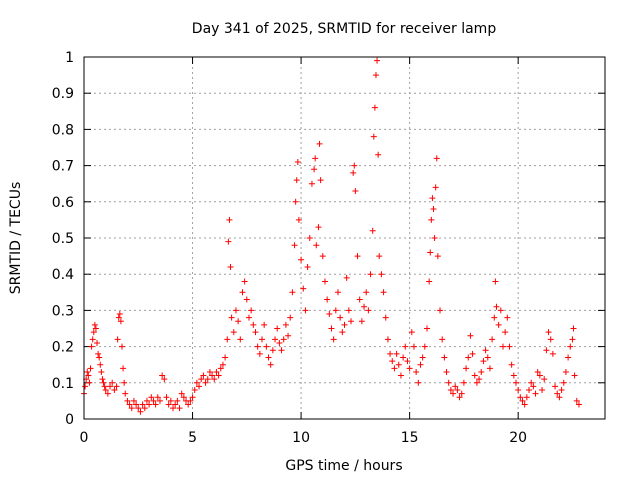  What do you see at coordinates (63, 94) in the screenshot?
I see `y-tick-label: 0.9` at bounding box center [63, 94].